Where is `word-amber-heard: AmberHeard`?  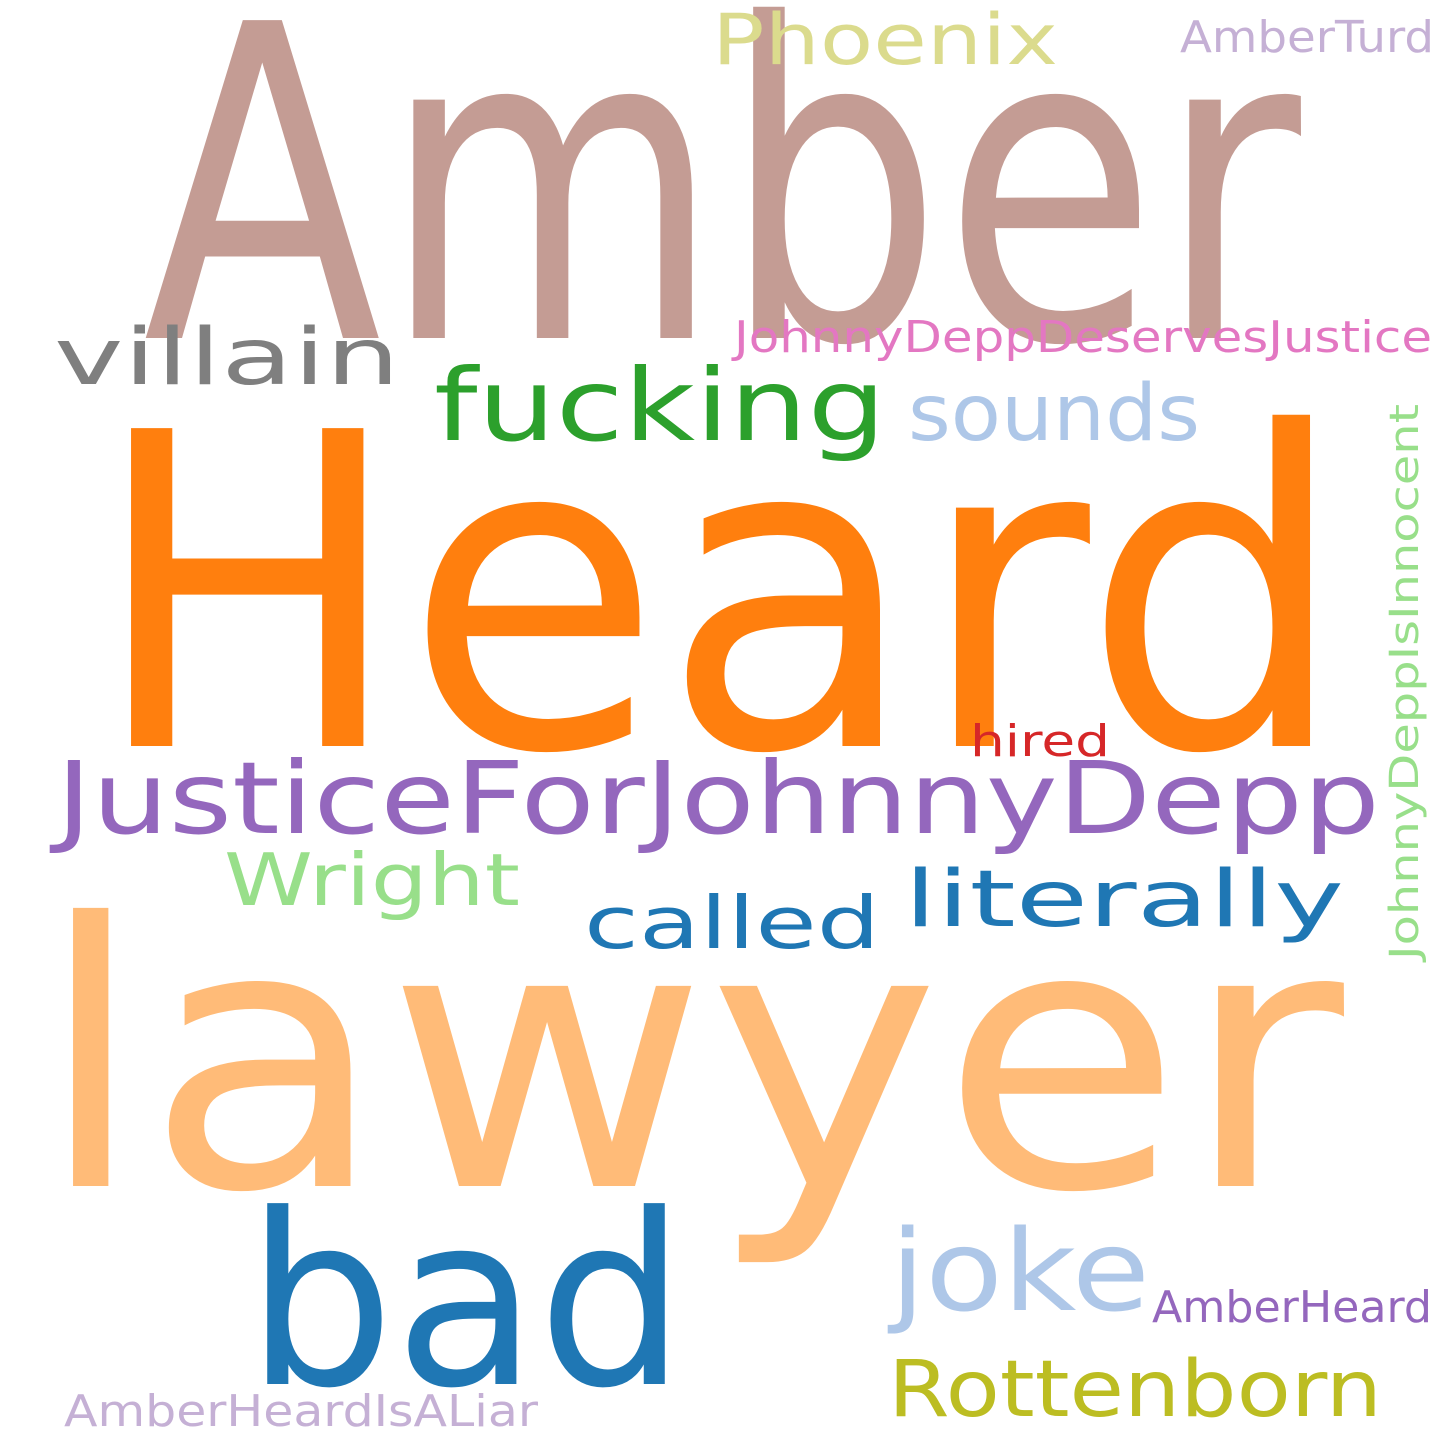
word-amber-heard: AmberHeard is located at coordinates (1292, 1307).